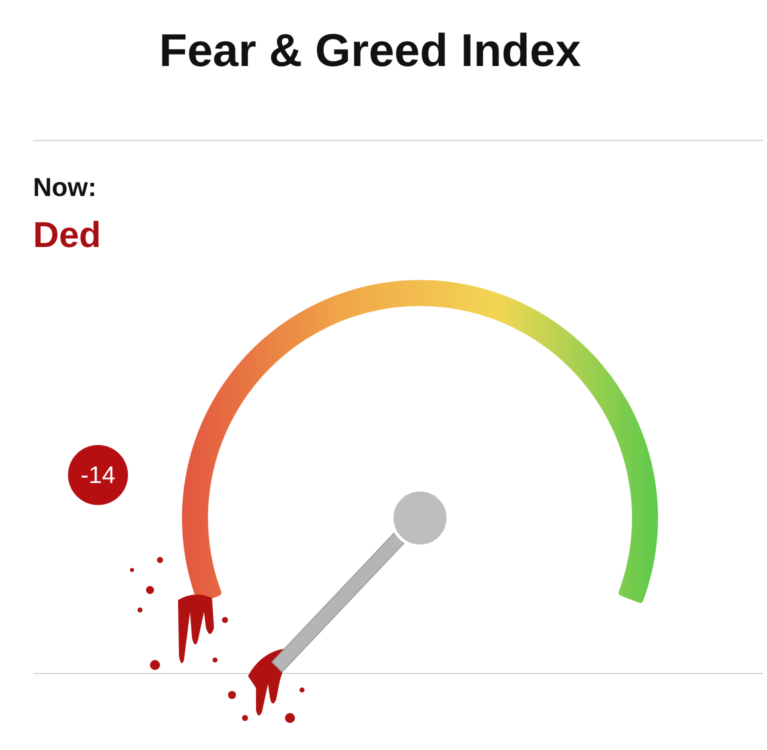 The height and width of the screenshot is (750, 767). I want to click on data-label: -14, so click(98, 475).